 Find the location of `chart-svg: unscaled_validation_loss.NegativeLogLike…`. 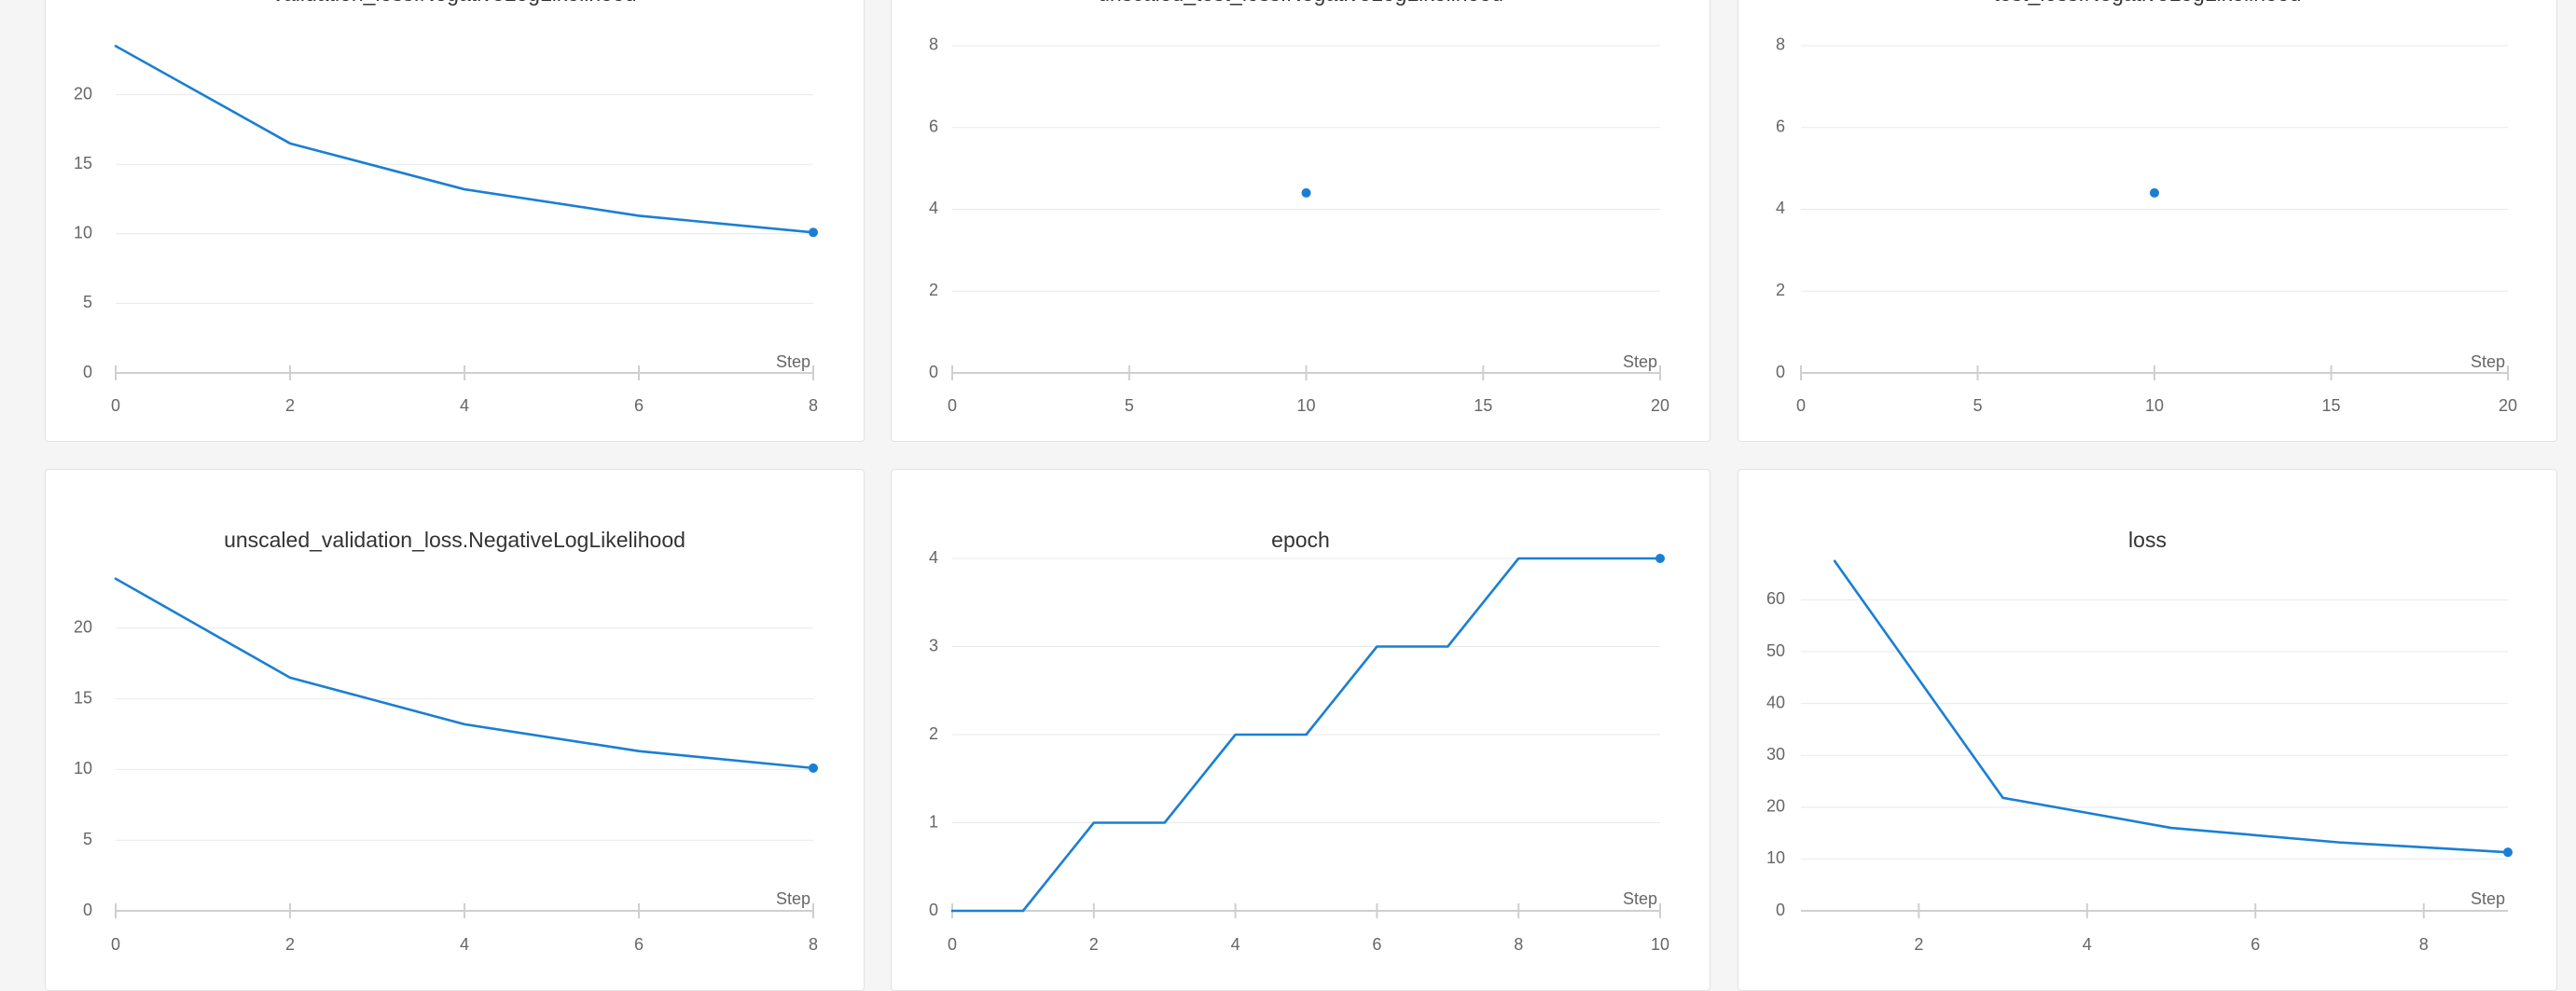

chart-svg: unscaled_validation_loss.NegativeLogLike… is located at coordinates (446, 741).